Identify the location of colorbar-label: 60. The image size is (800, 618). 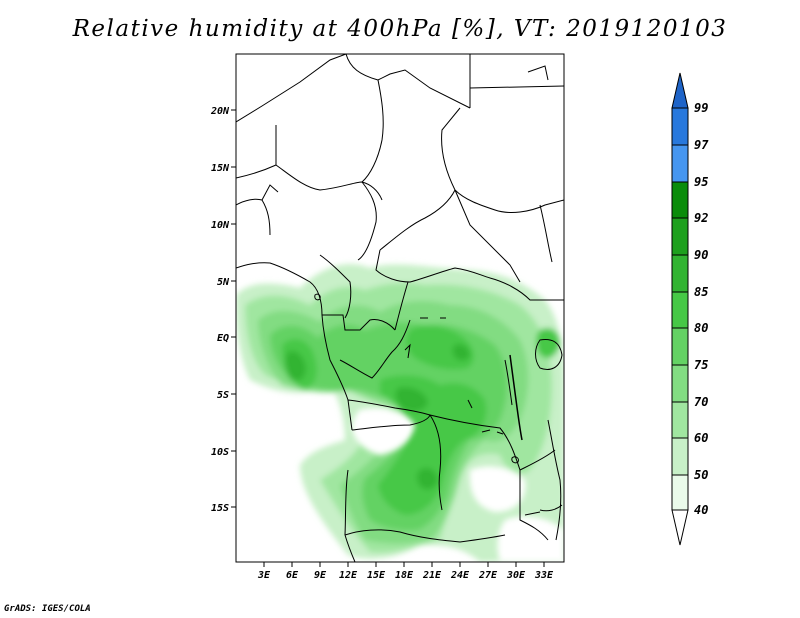
(701, 438).